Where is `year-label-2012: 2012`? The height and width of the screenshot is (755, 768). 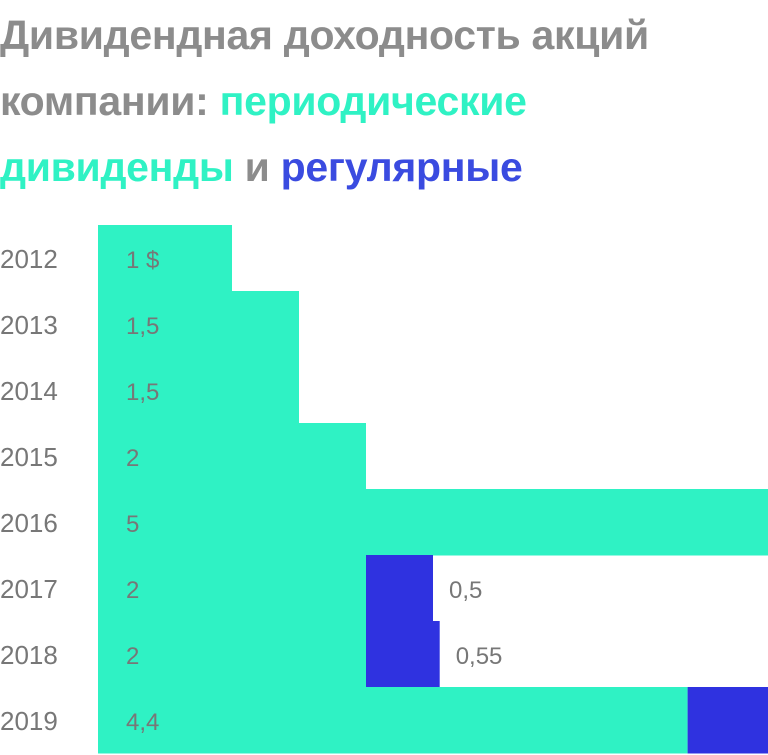 year-label-2012: 2012 is located at coordinates (29, 259).